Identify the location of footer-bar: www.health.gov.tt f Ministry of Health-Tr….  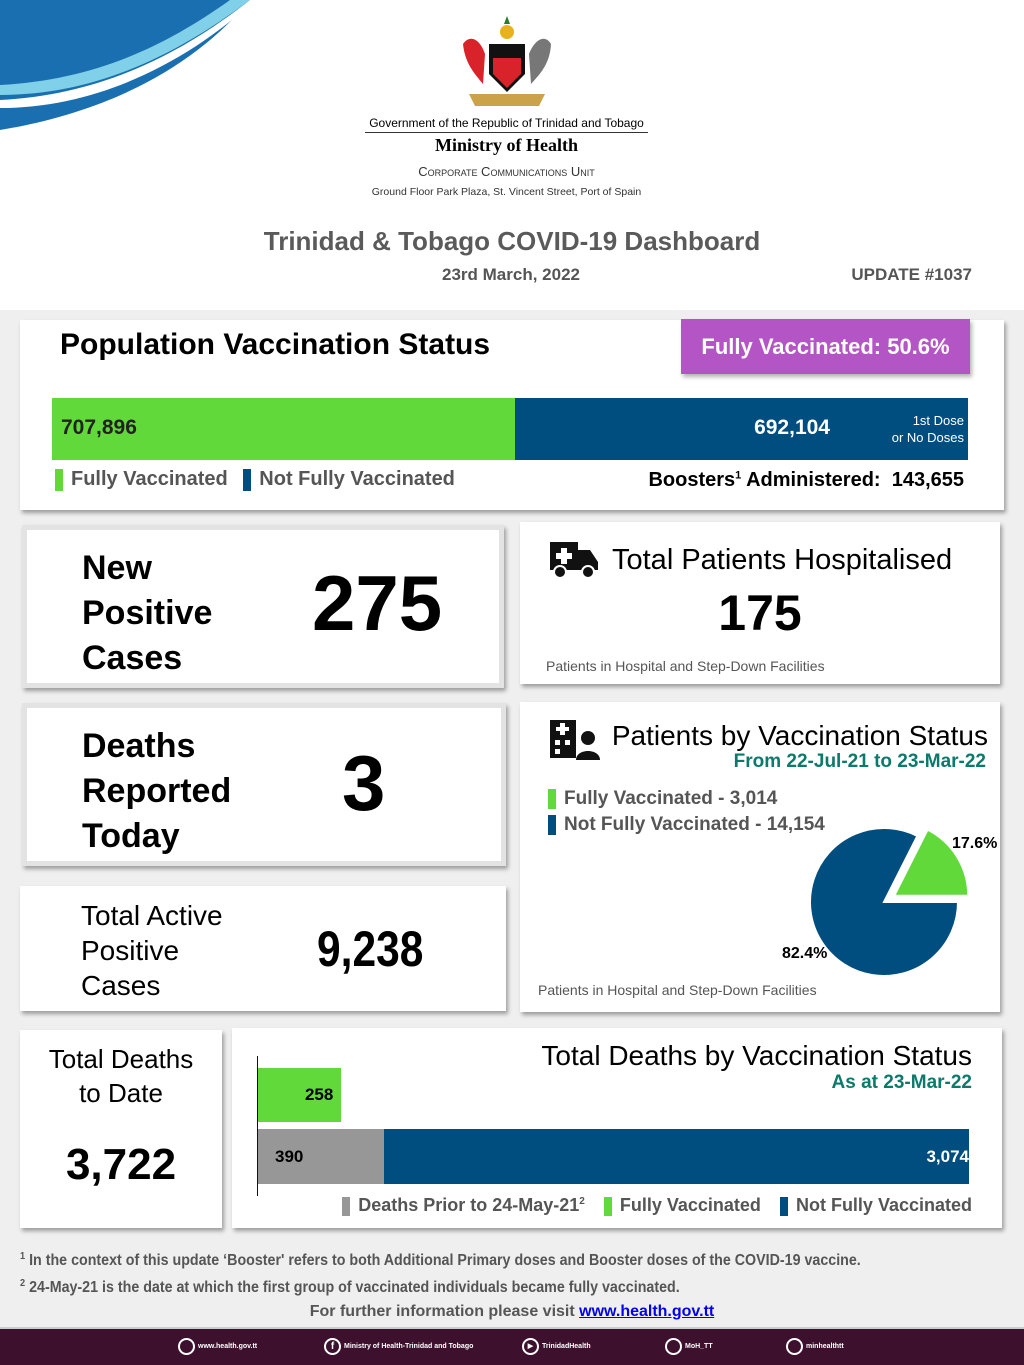
(512, 1346).